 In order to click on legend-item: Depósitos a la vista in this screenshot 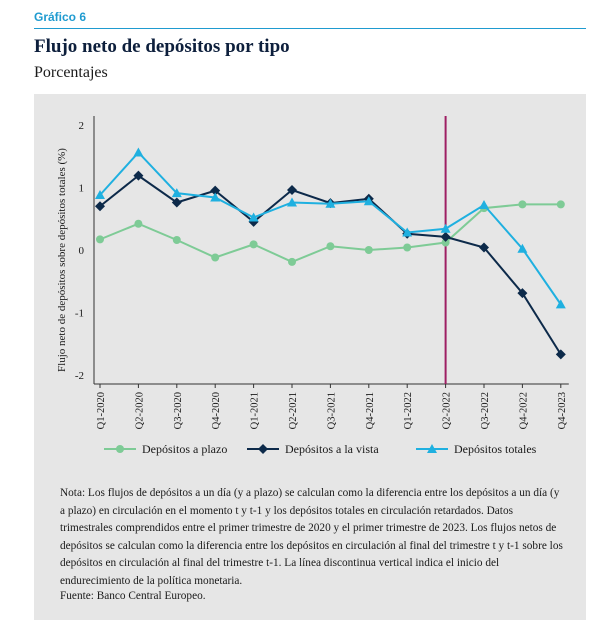, I will do `click(313, 449)`.